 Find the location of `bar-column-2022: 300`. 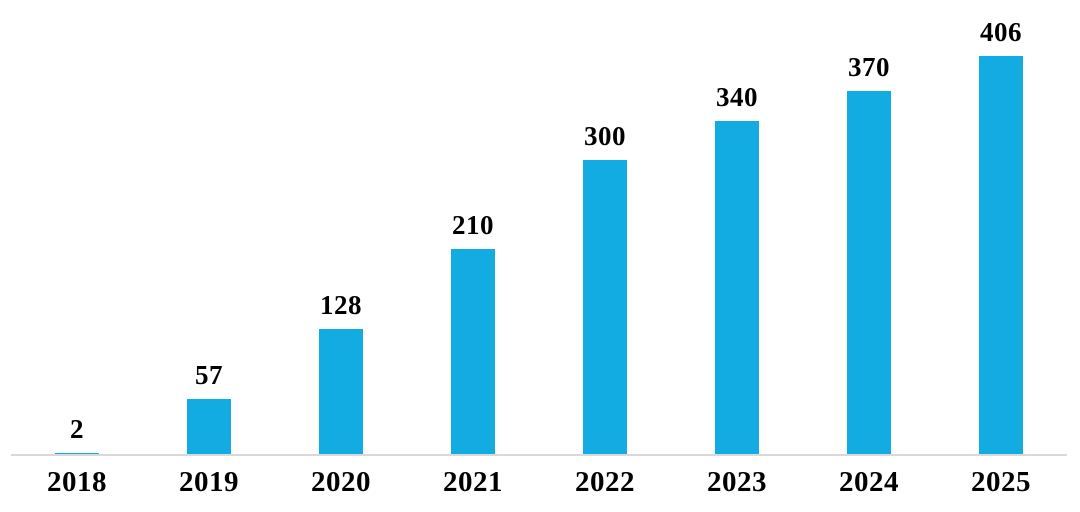

bar-column-2022: 300 is located at coordinates (605, 227).